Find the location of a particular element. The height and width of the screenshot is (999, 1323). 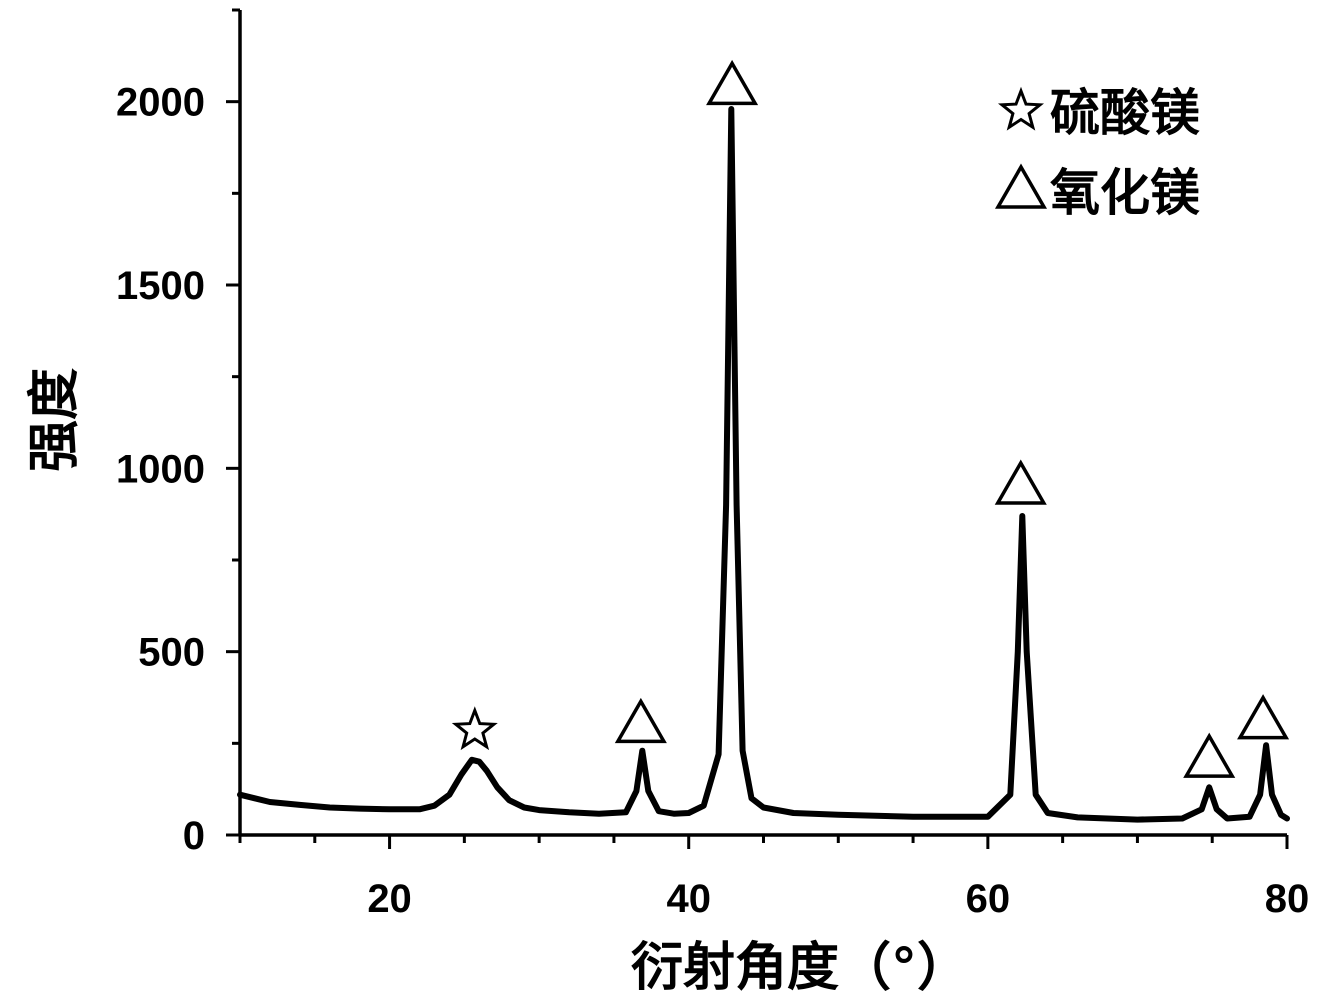

legend: 硫酸镁 氧化镁 is located at coordinates (1099, 153).